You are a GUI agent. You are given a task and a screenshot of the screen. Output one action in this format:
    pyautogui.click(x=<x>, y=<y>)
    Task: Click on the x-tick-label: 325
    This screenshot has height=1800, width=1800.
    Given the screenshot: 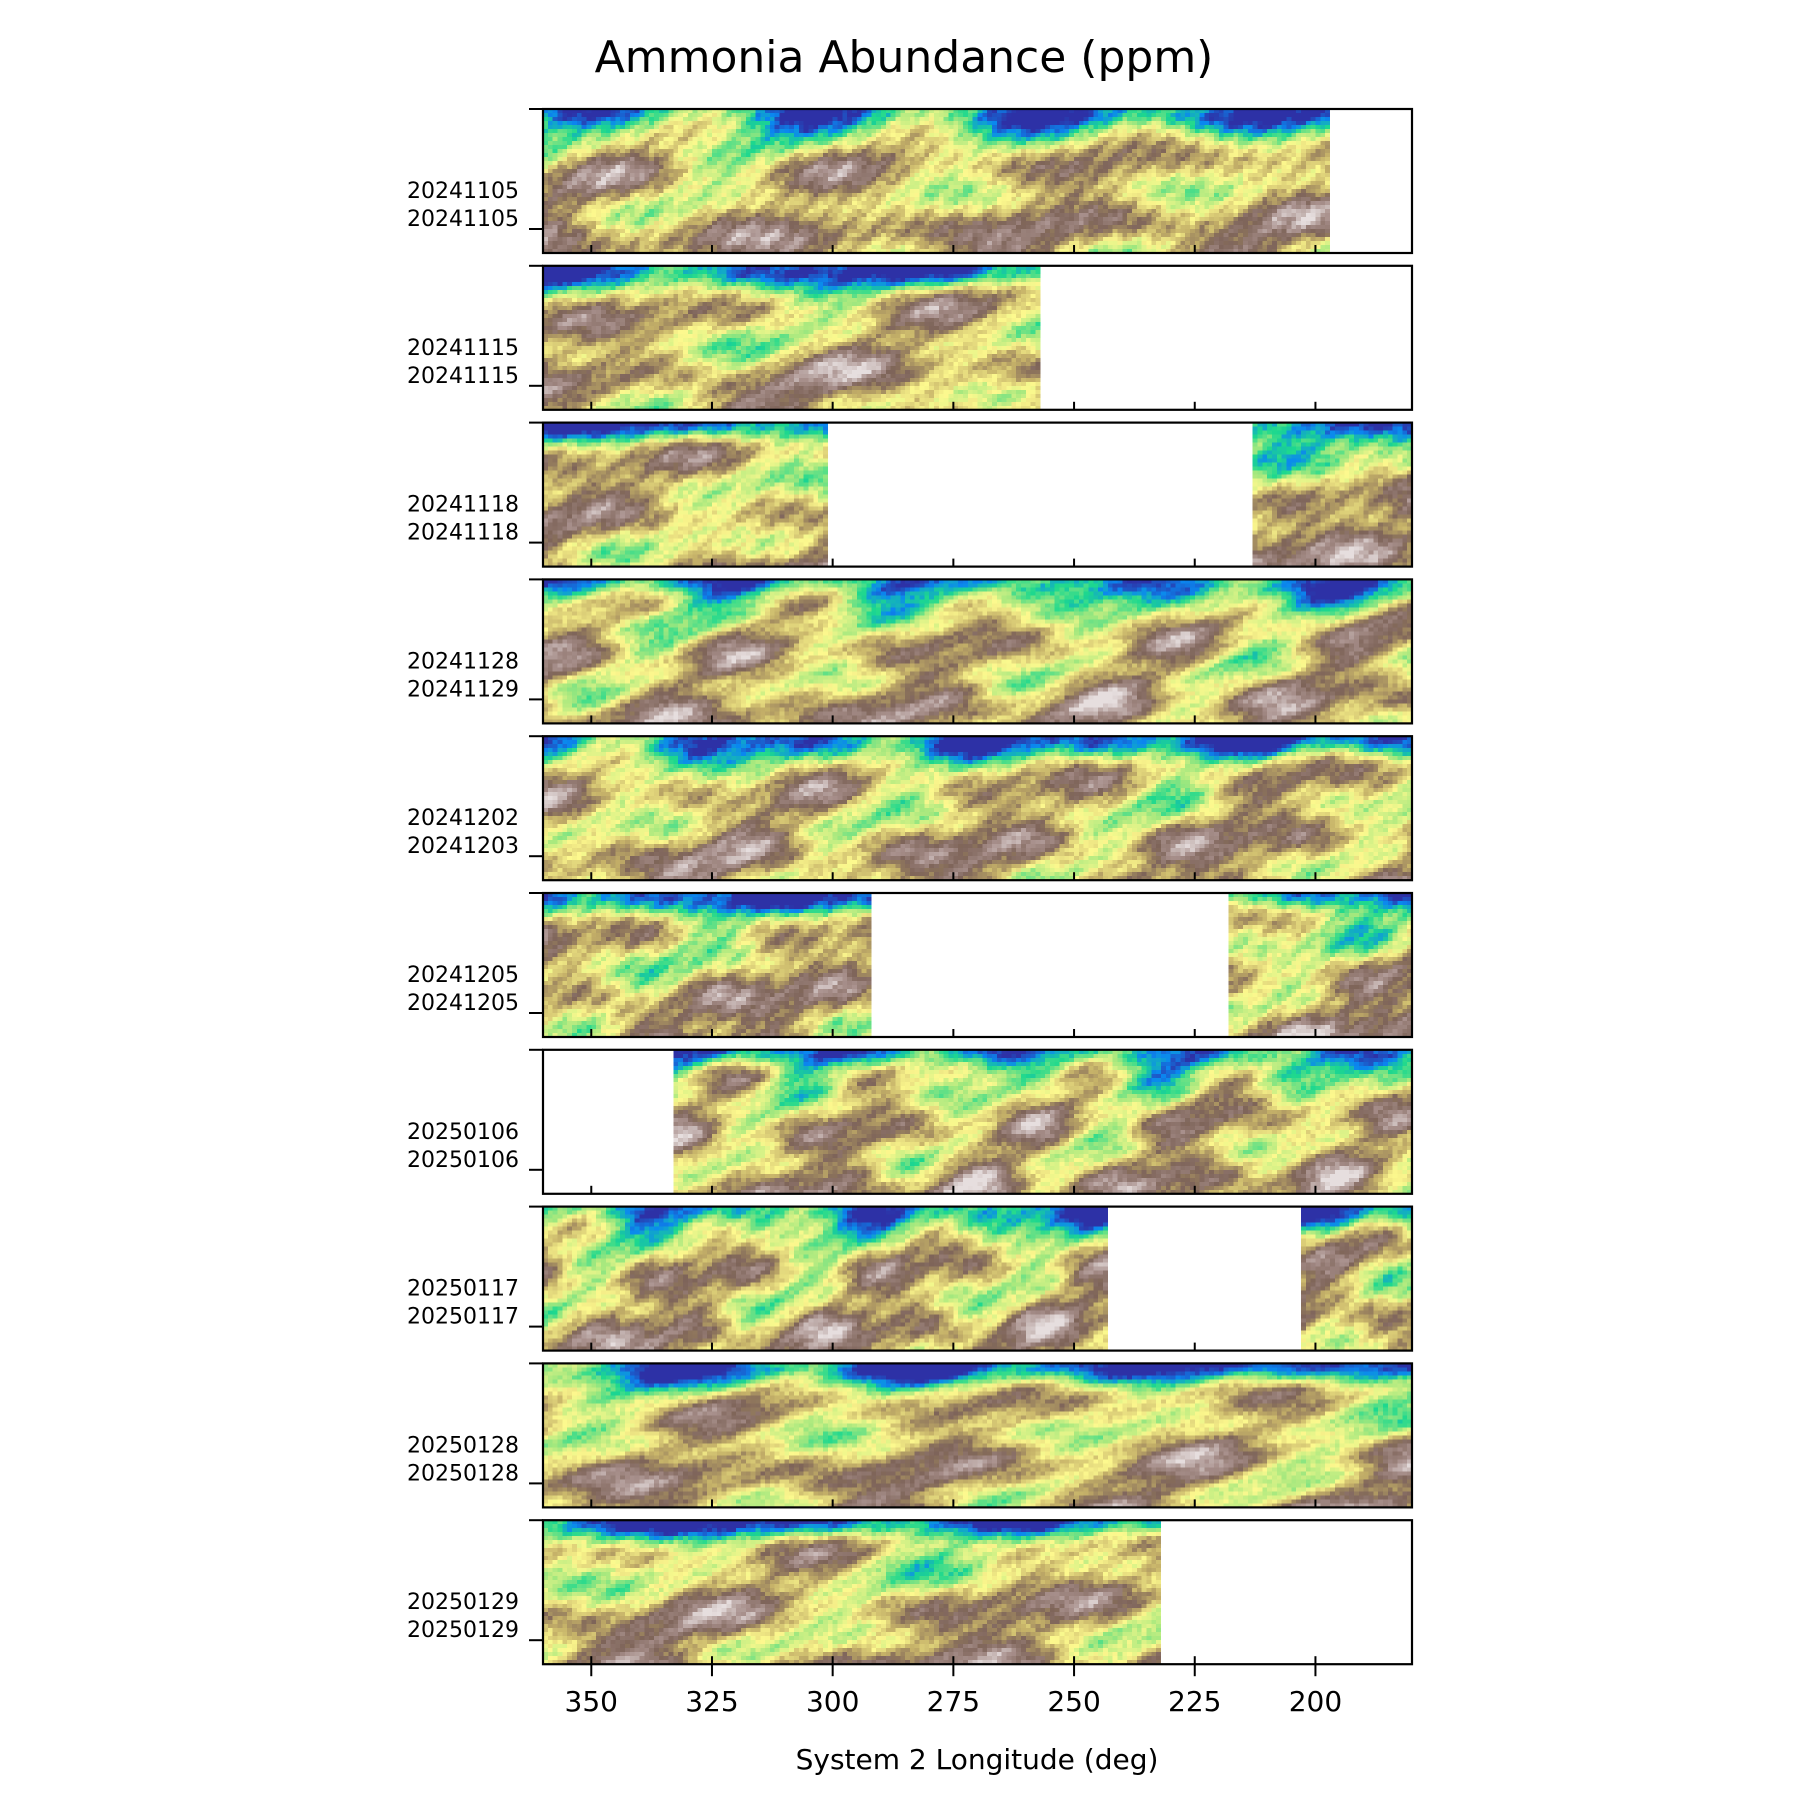 What is the action you would take?
    pyautogui.click(x=711, y=1701)
    